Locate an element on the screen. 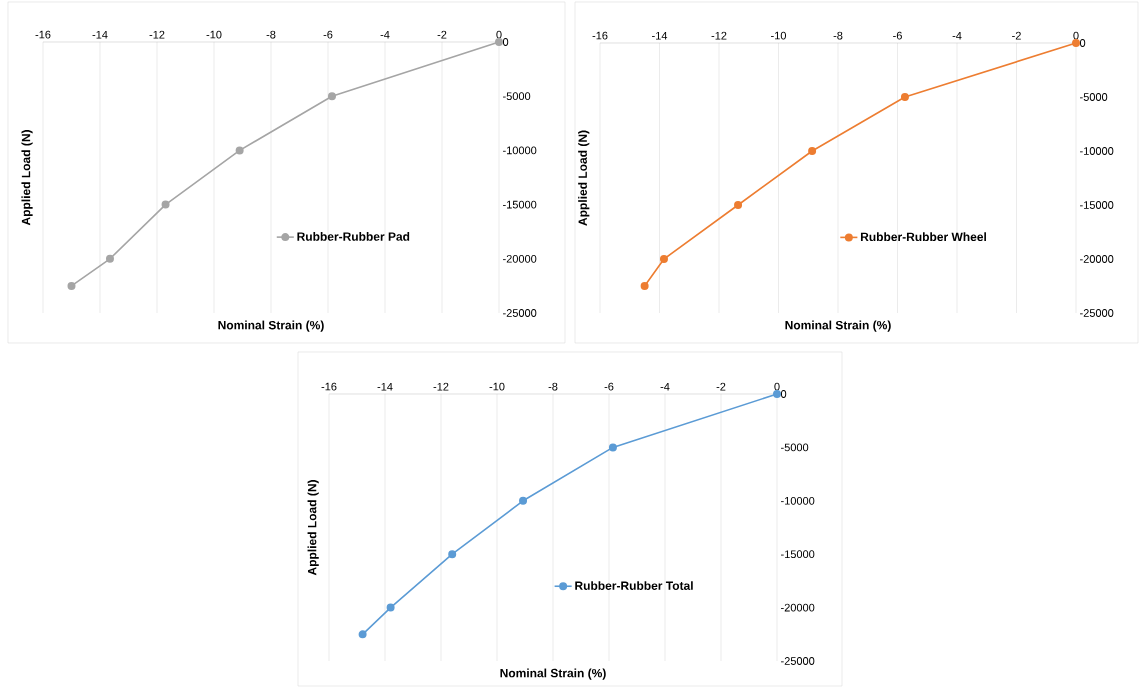 The width and height of the screenshot is (1140, 688). legend-label: Rubber-Rubber Pad is located at coordinates (353, 236).